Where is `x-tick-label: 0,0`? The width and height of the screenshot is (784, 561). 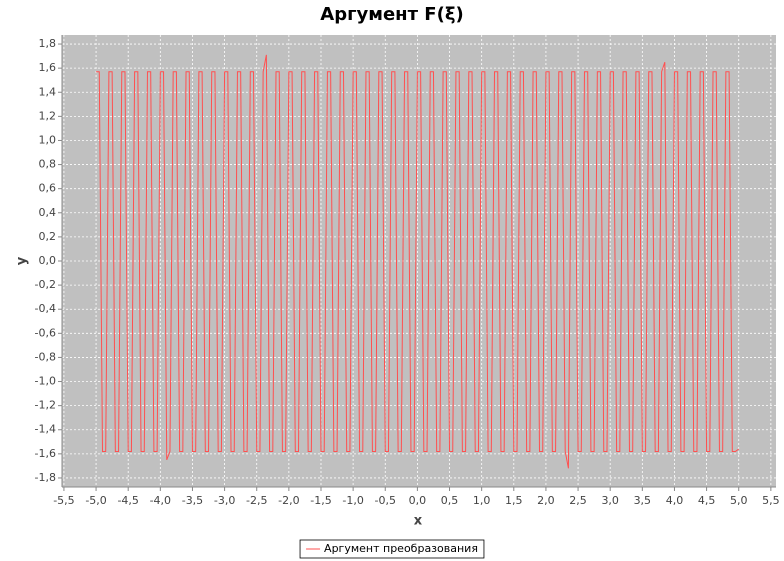 x-tick-label: 0,0 is located at coordinates (418, 500).